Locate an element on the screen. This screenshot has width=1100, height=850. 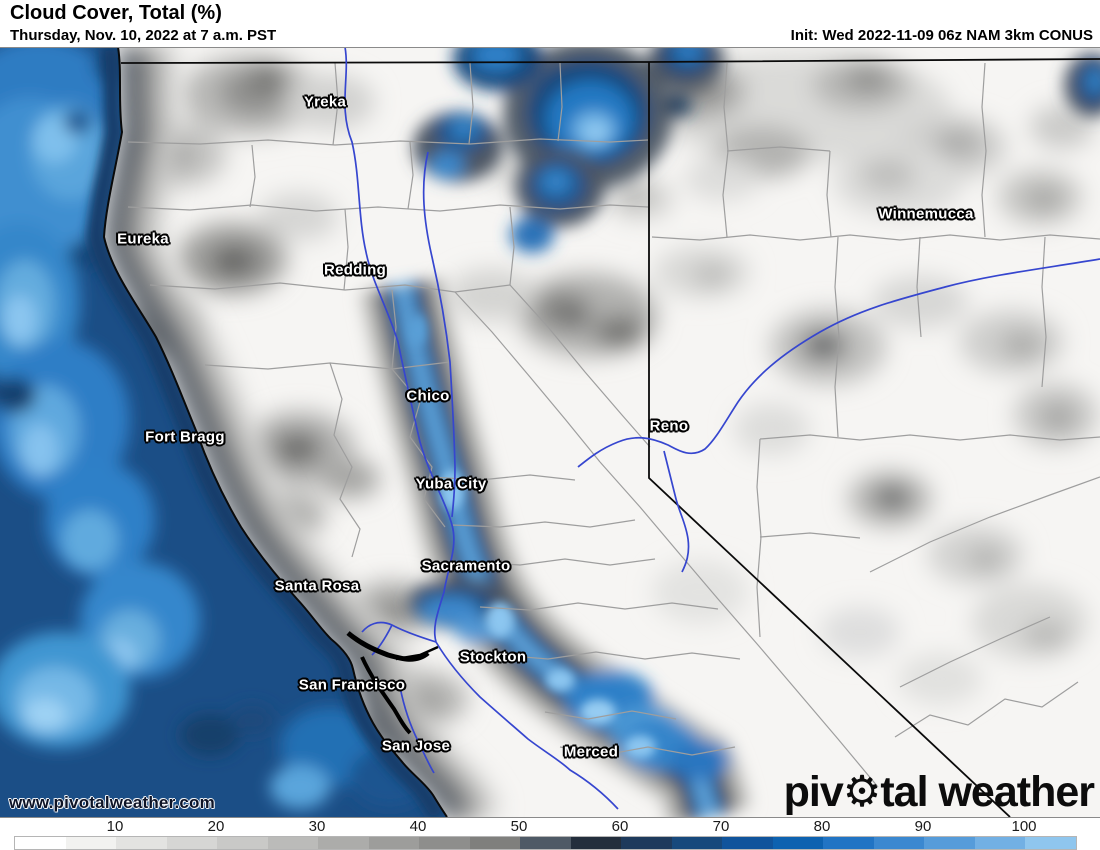
map-top-border is located at coordinates (550, 47).